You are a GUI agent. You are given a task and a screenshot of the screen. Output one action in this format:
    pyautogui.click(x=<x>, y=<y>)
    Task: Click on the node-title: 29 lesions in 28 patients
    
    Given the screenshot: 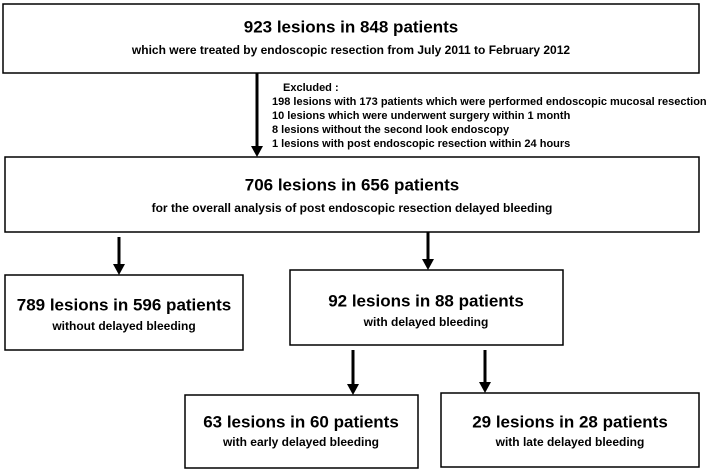 What is the action you would take?
    pyautogui.click(x=570, y=421)
    